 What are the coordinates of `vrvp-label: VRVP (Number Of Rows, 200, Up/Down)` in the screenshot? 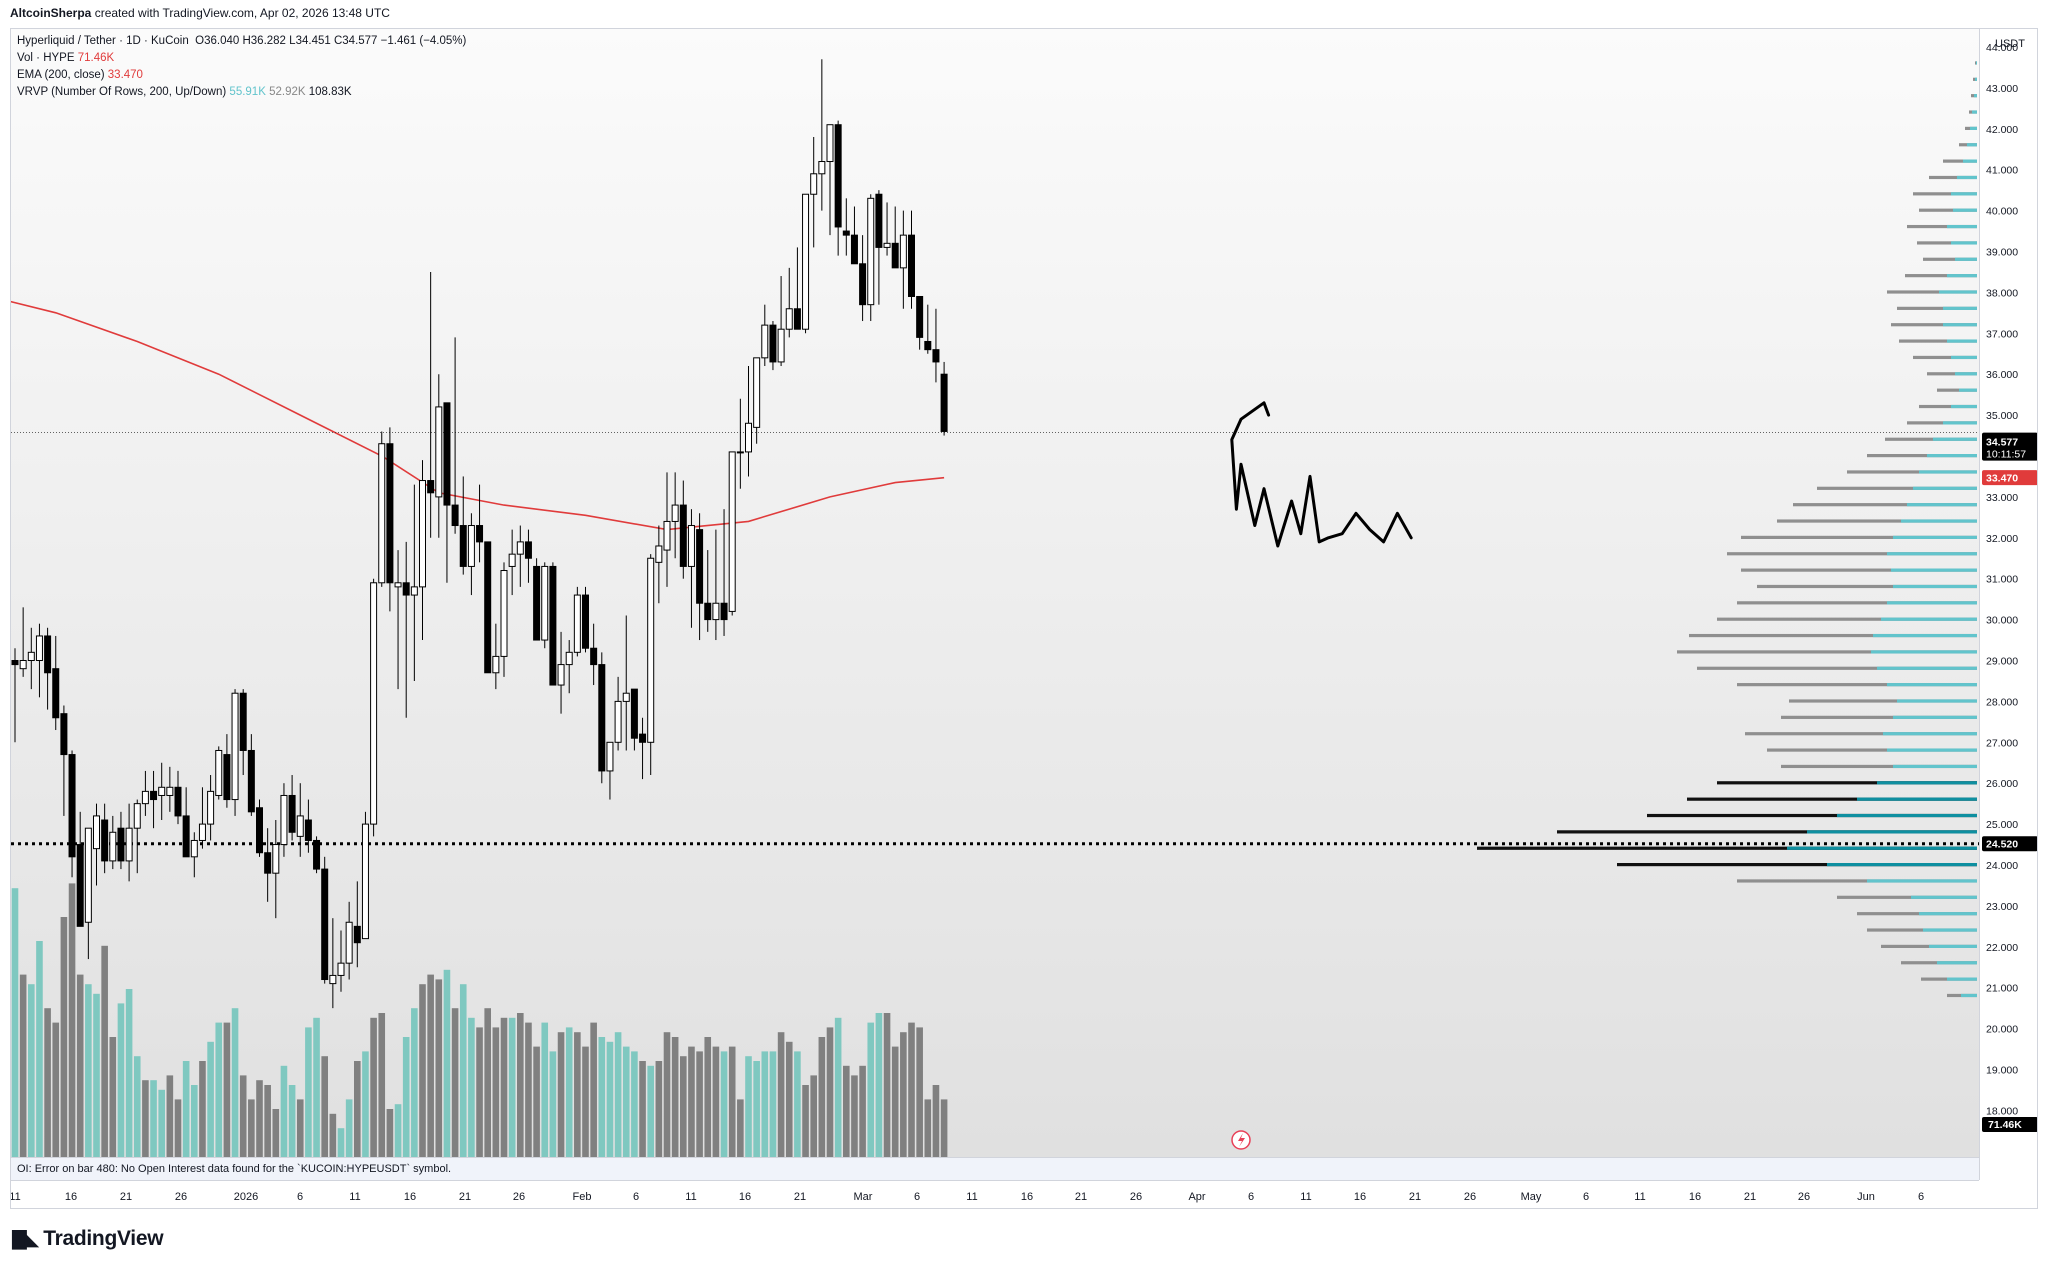 It's located at (122, 92).